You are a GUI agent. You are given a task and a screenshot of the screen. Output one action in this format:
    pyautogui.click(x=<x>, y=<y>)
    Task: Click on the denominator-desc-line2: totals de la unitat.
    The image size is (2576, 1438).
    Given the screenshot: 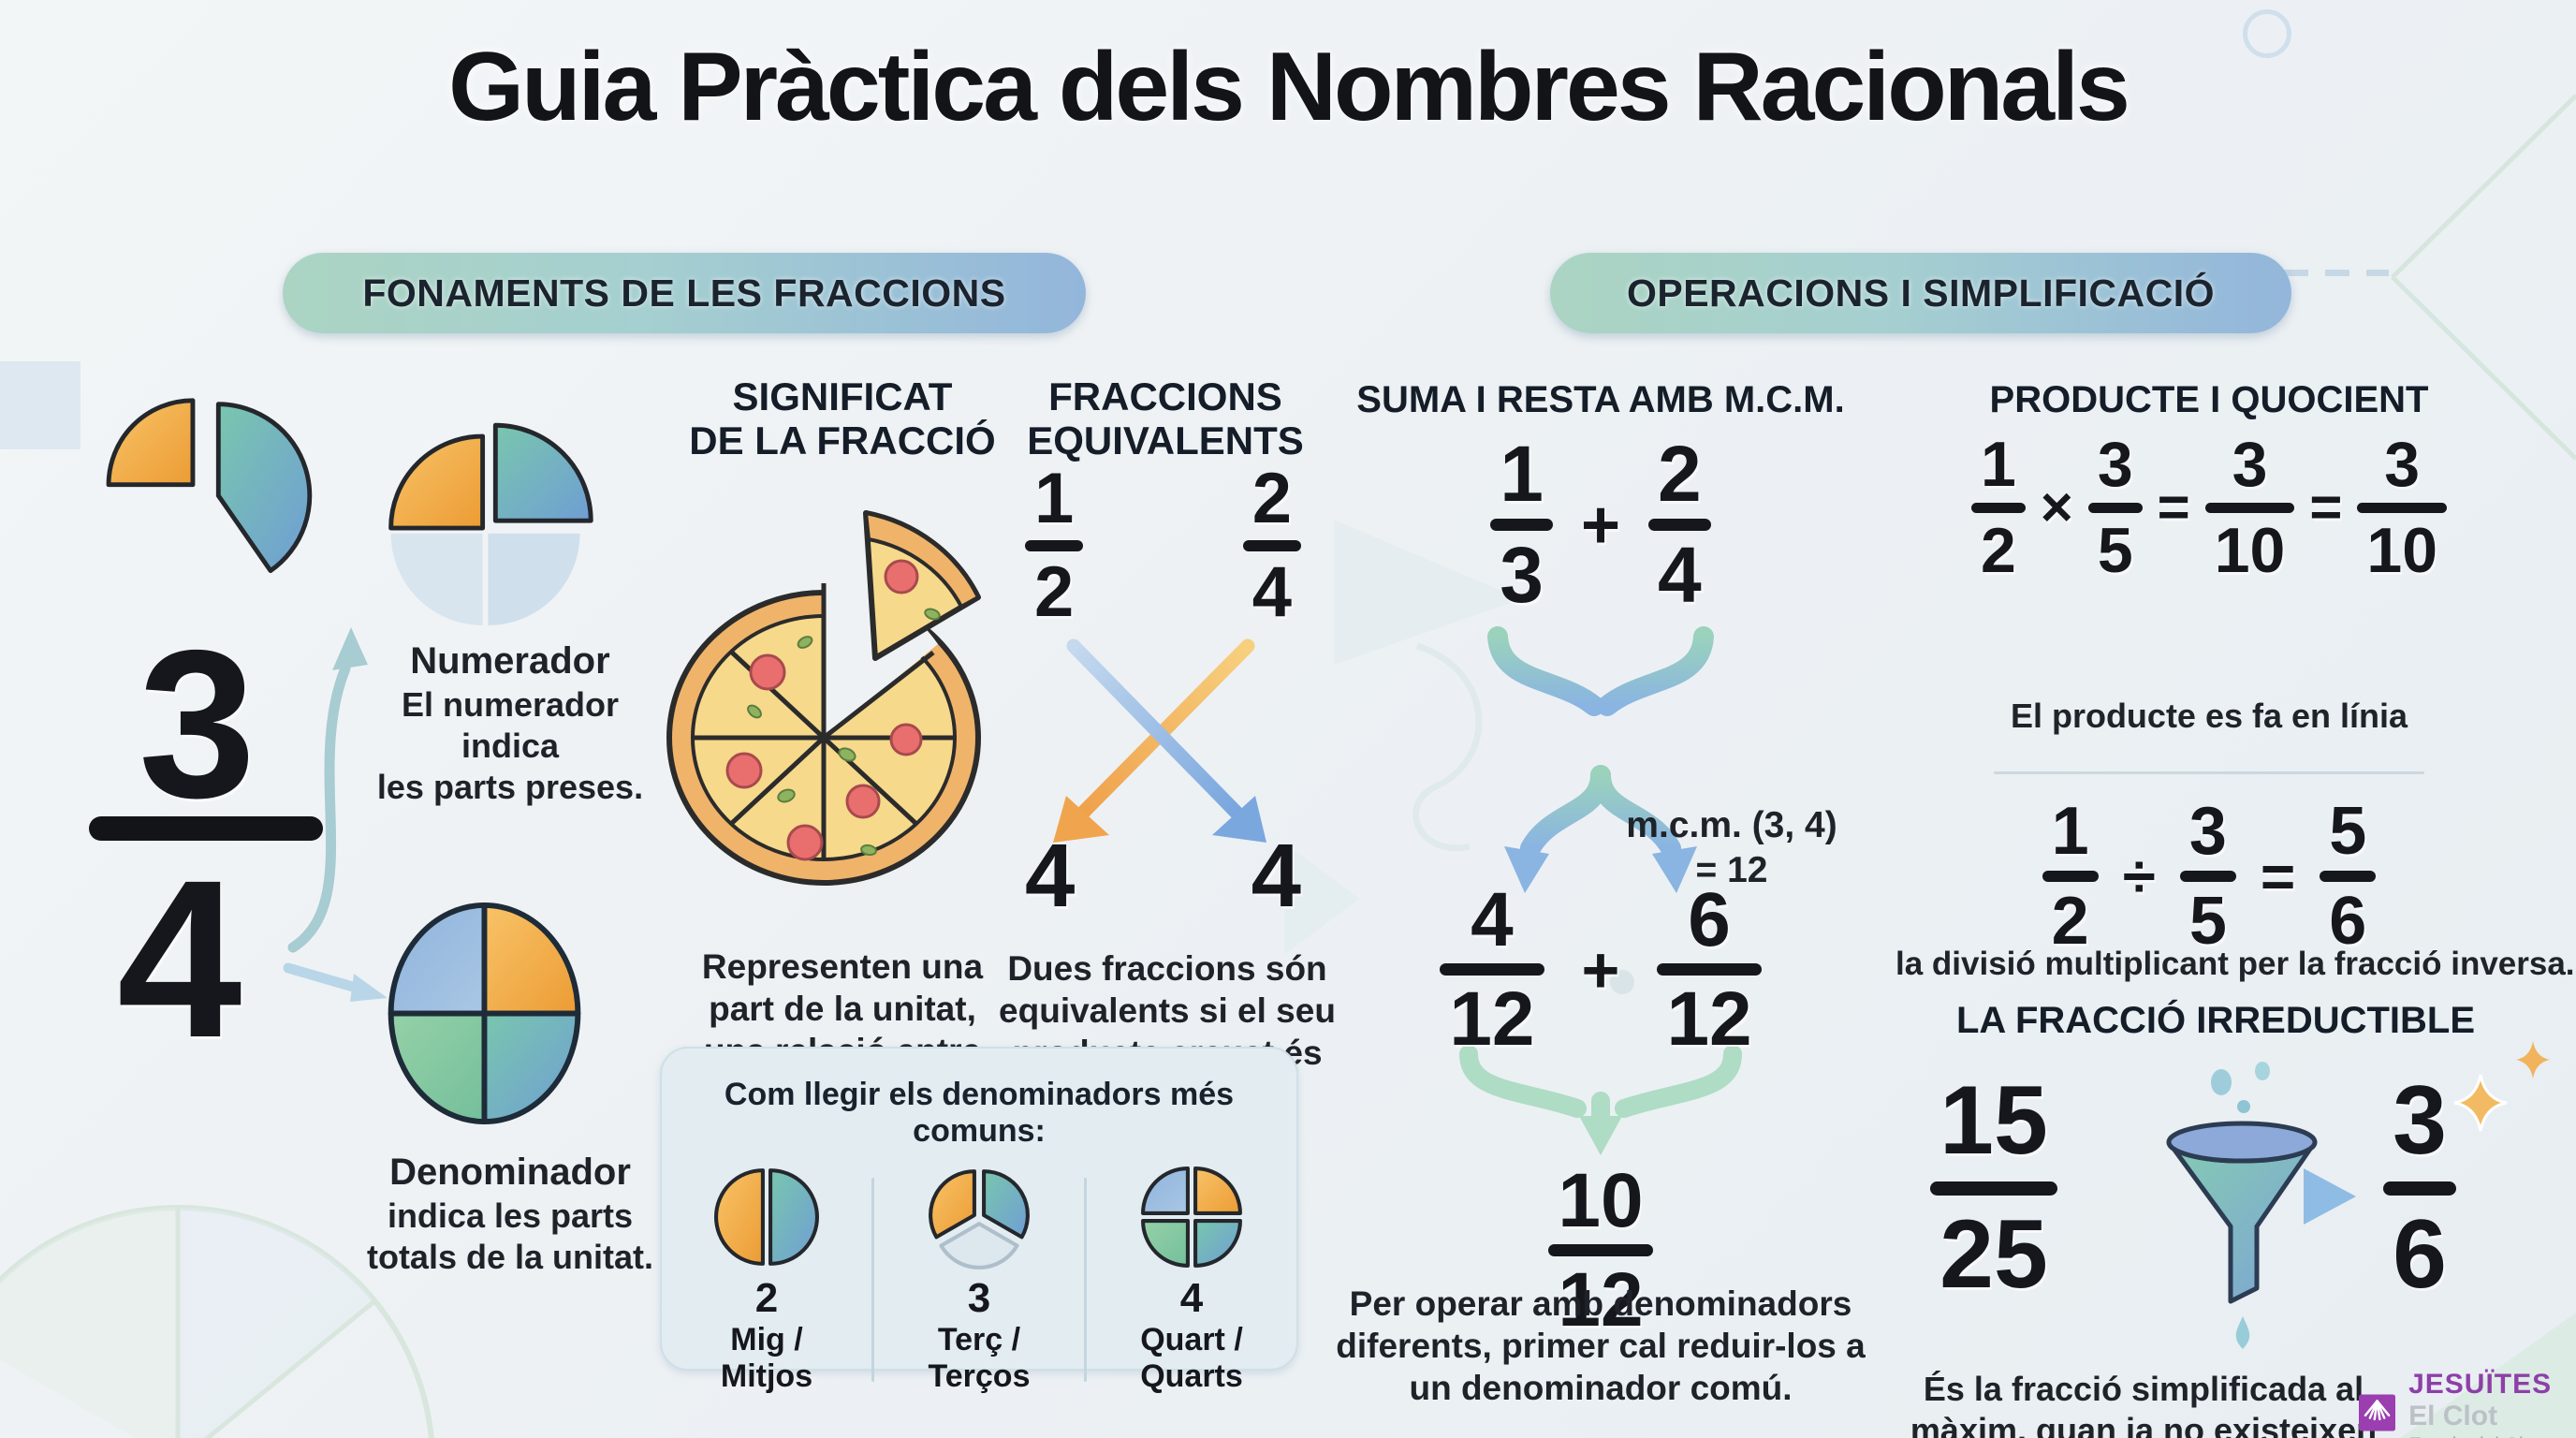 What is the action you would take?
    pyautogui.click(x=510, y=1256)
    